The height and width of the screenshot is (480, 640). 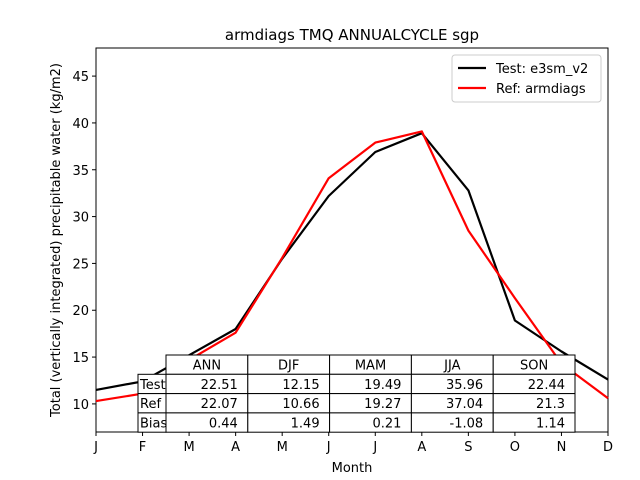 I want to click on table-cell-value: 1.14, so click(x=550, y=423).